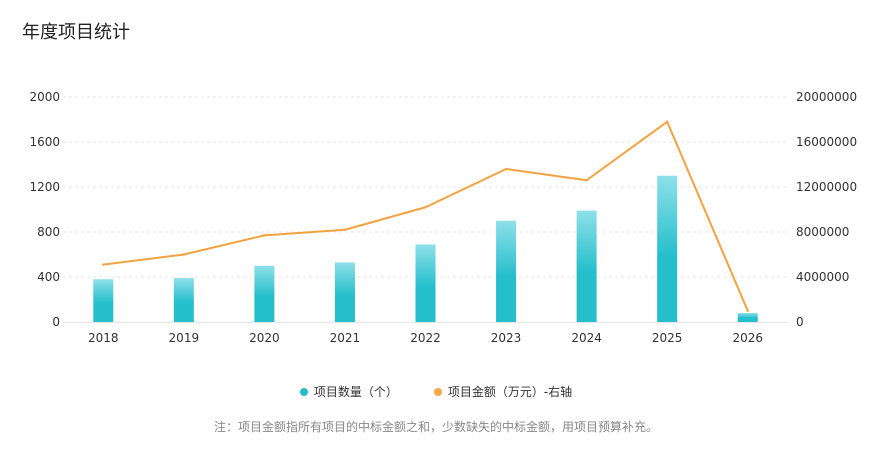 This screenshot has height=449, width=872. Describe the element at coordinates (184, 338) in the screenshot. I see `x-tick-label: 2019` at that location.